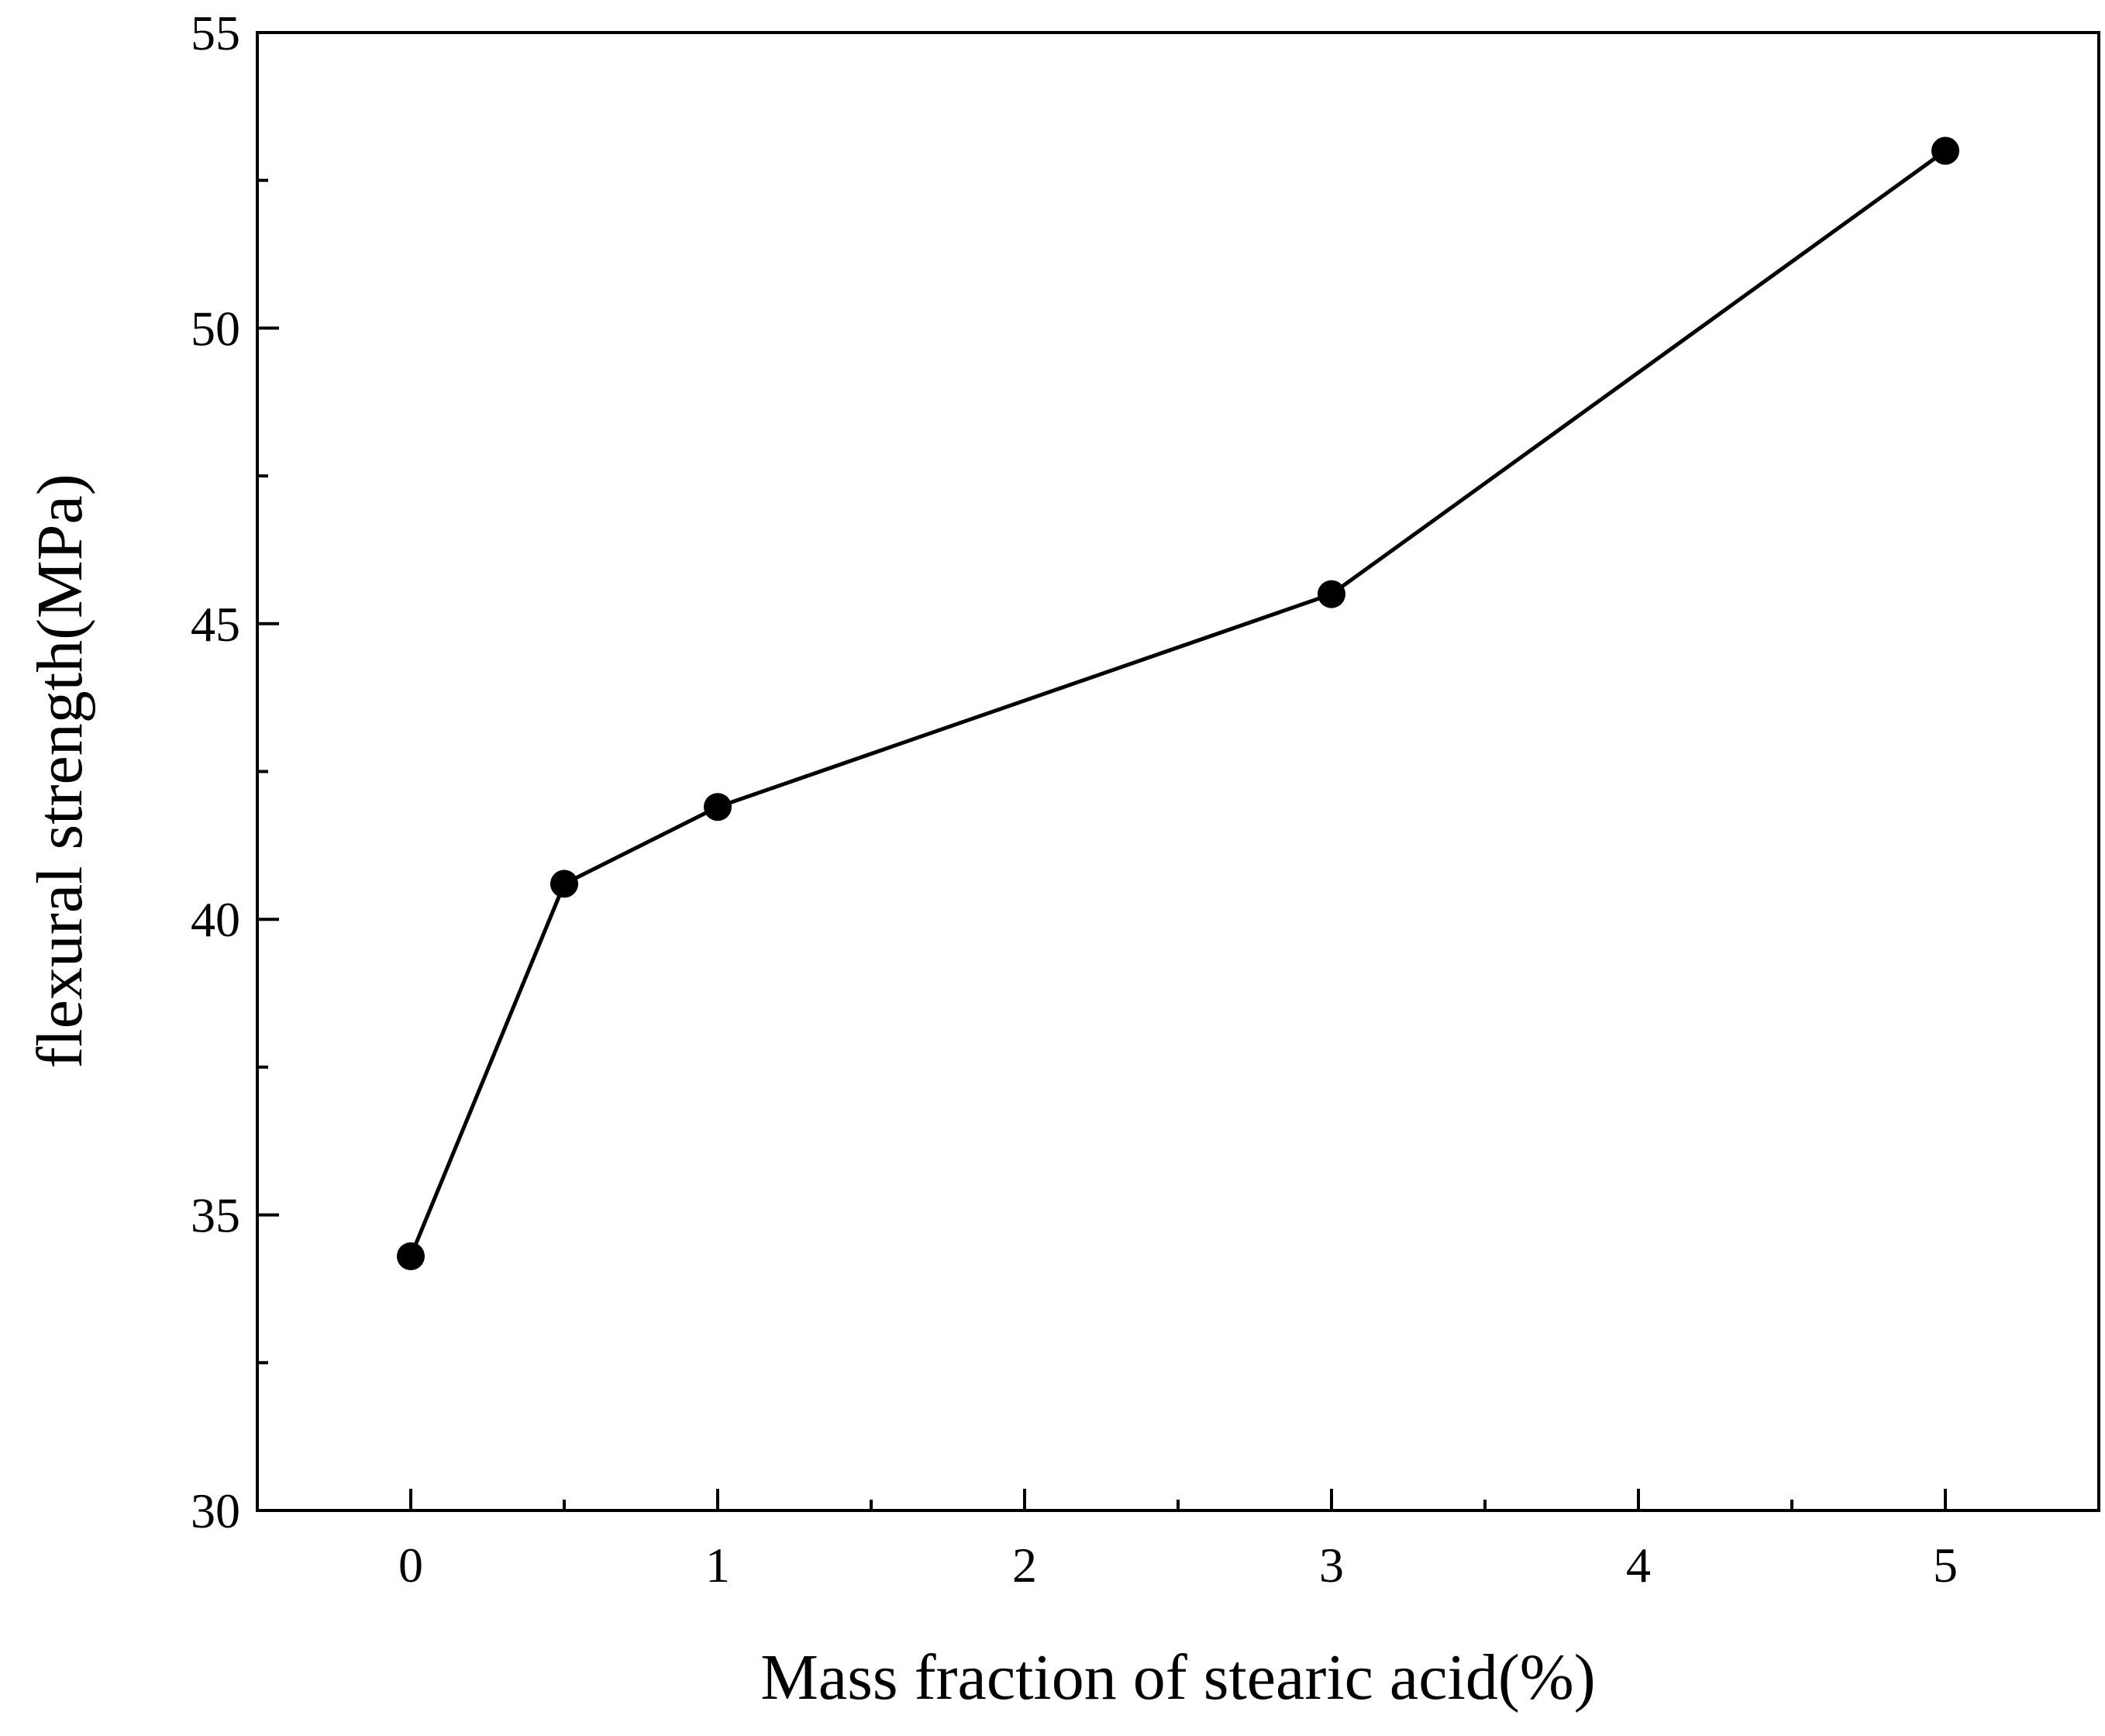 The width and height of the screenshot is (2105, 1736). What do you see at coordinates (717, 1565) in the screenshot?
I see `x-tick-label: 1` at bounding box center [717, 1565].